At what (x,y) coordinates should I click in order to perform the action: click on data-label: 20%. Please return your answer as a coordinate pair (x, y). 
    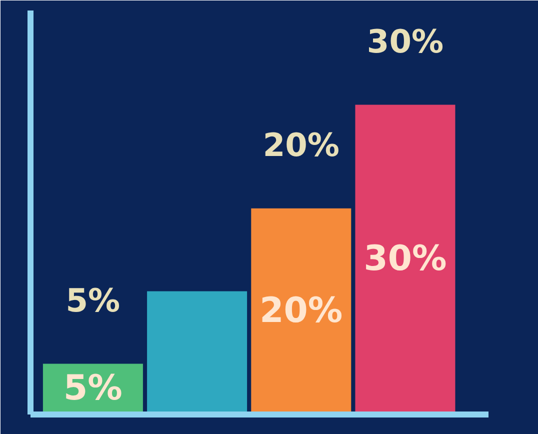
    Looking at the image, I should click on (301, 310).